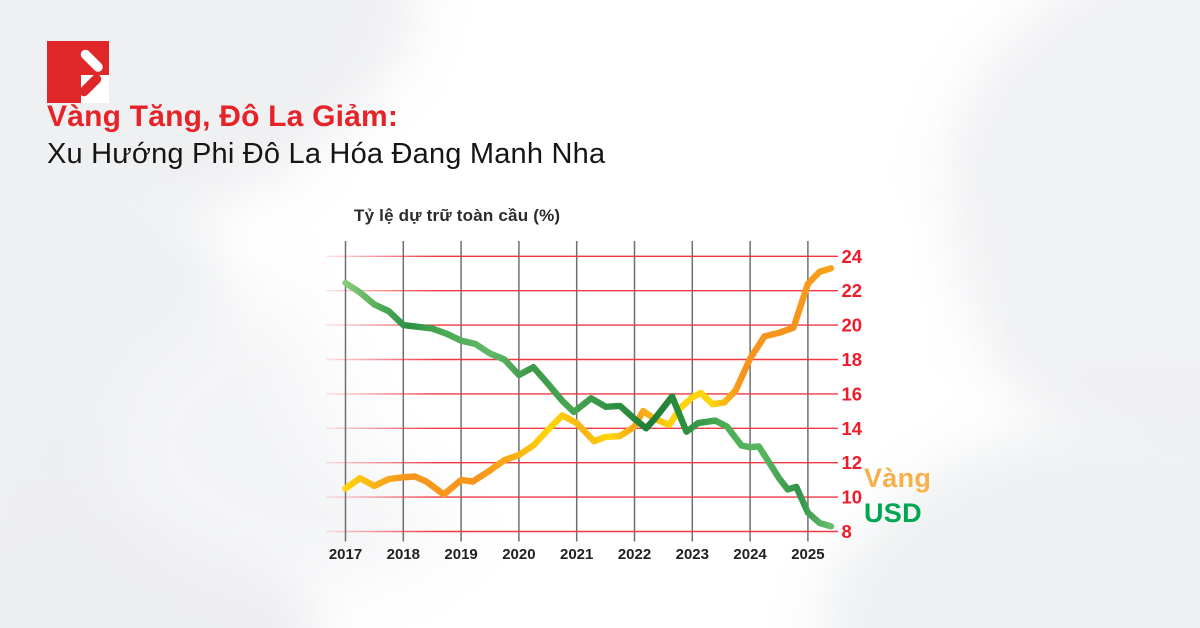 The image size is (1200, 628). Describe the element at coordinates (847, 531) in the screenshot. I see `y-tick-label: 8` at that location.